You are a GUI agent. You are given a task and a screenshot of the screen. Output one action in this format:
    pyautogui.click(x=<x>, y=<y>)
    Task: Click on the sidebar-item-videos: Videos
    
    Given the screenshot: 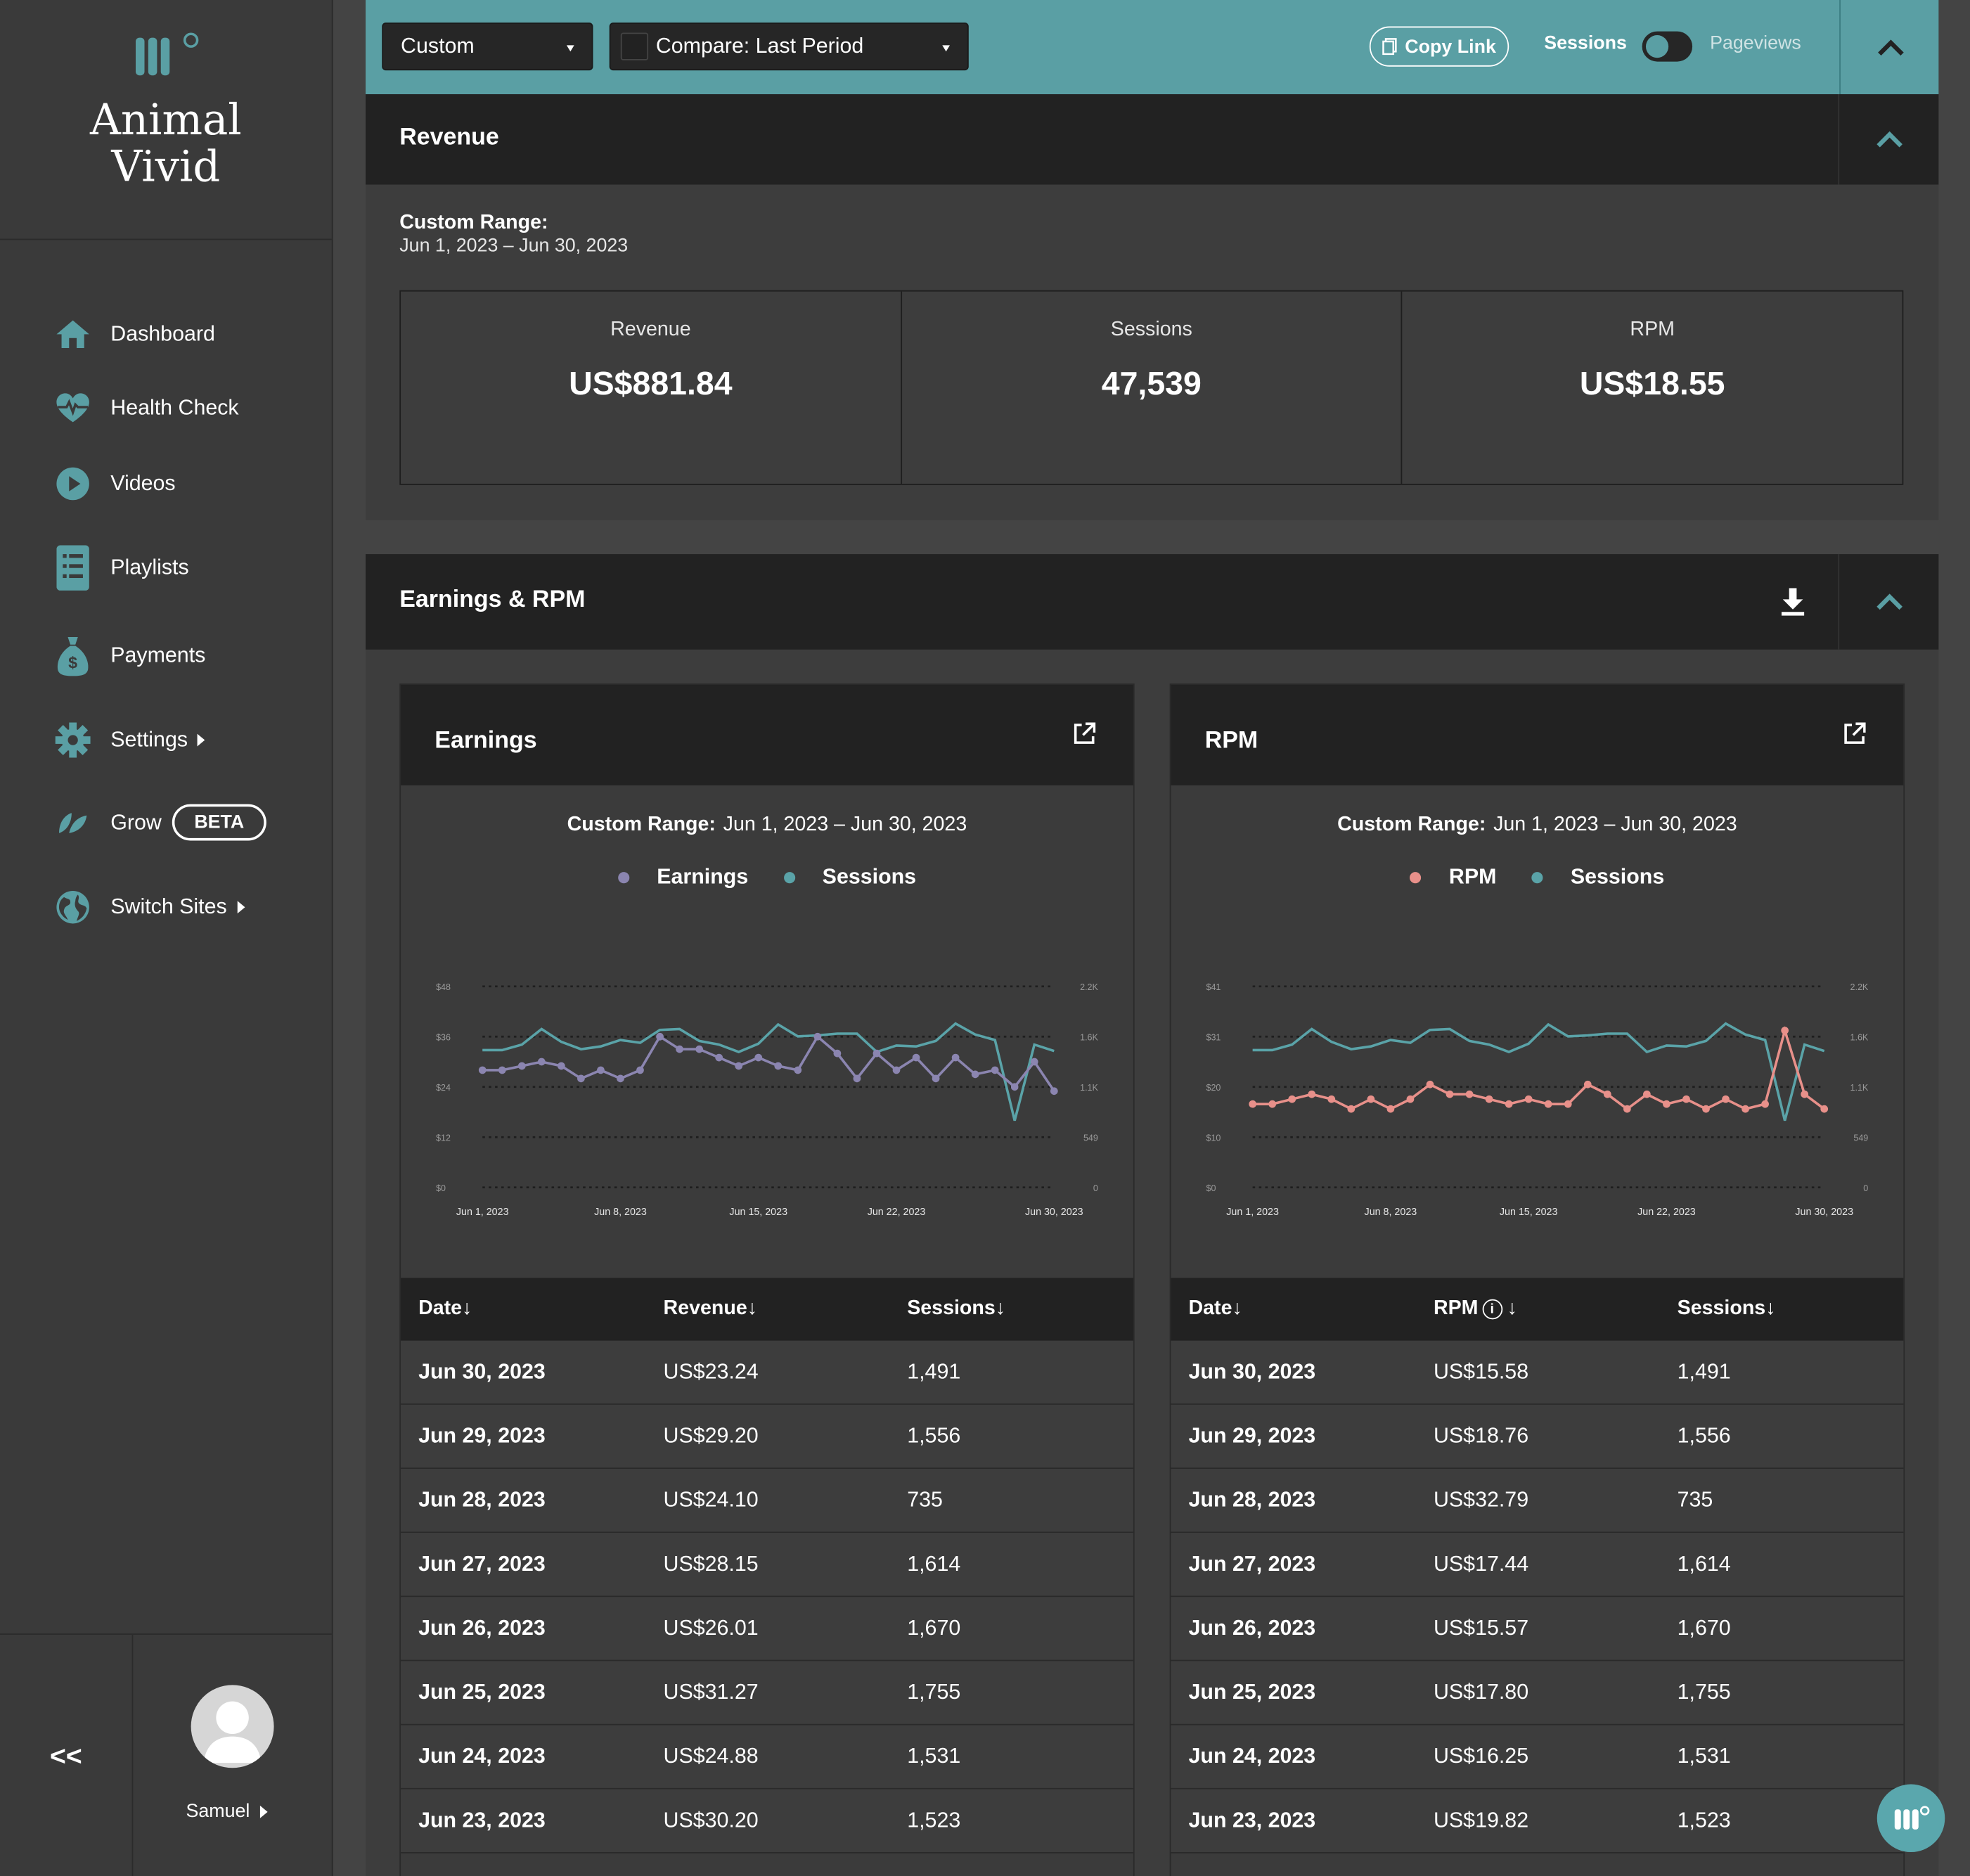 What is the action you would take?
    pyautogui.click(x=116, y=484)
    